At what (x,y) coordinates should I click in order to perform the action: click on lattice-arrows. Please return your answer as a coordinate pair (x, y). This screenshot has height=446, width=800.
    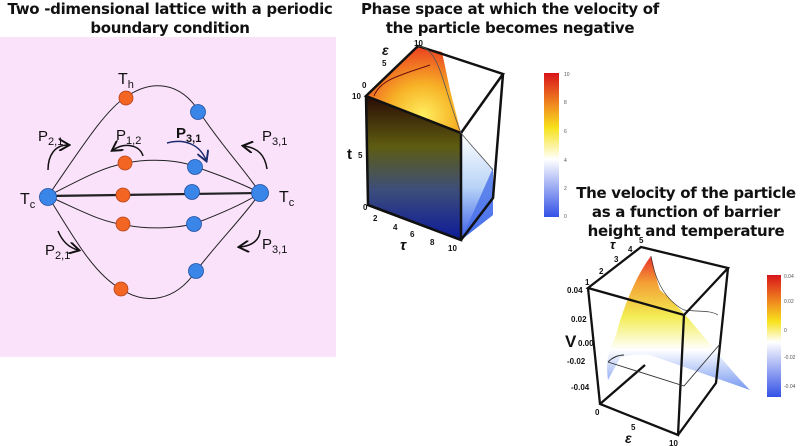
    Looking at the image, I should click on (157, 195).